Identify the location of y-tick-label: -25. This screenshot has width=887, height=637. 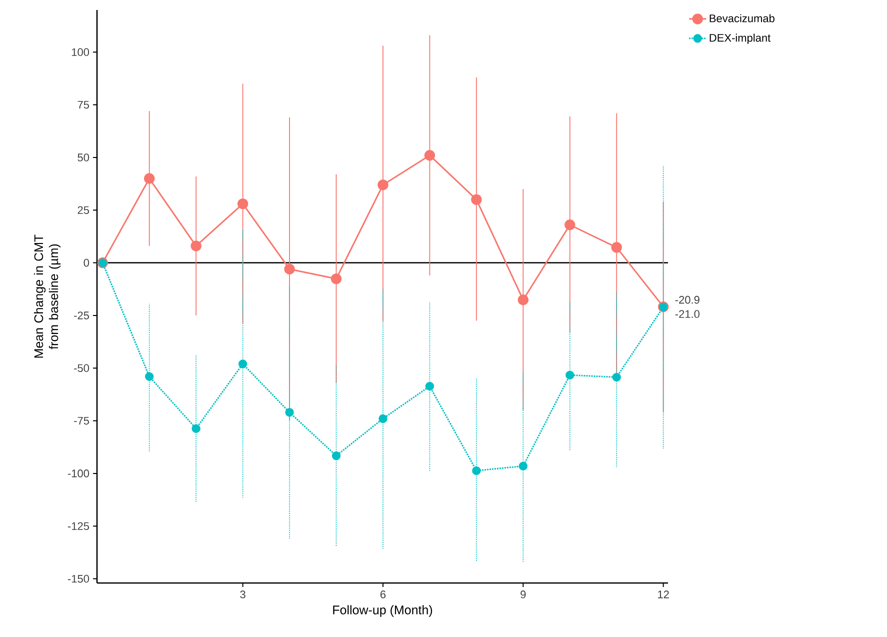
(81, 316).